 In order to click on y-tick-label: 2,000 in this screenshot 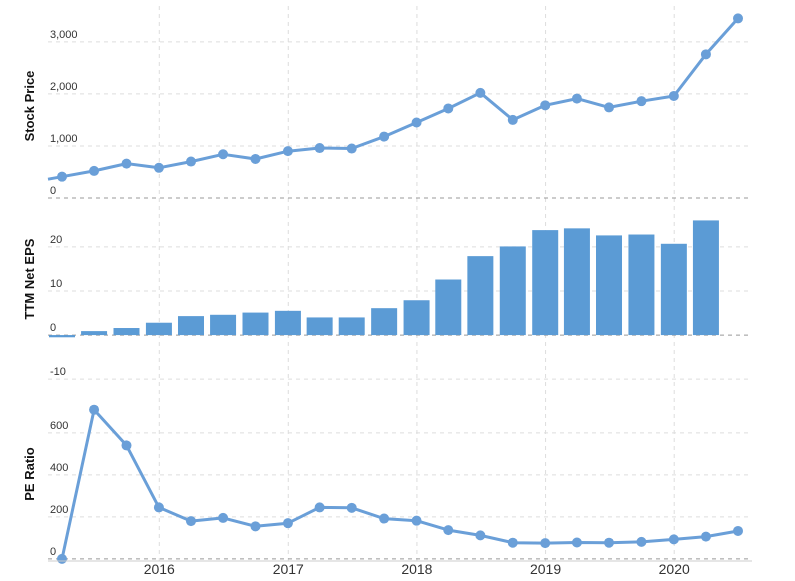, I will do `click(64, 87)`.